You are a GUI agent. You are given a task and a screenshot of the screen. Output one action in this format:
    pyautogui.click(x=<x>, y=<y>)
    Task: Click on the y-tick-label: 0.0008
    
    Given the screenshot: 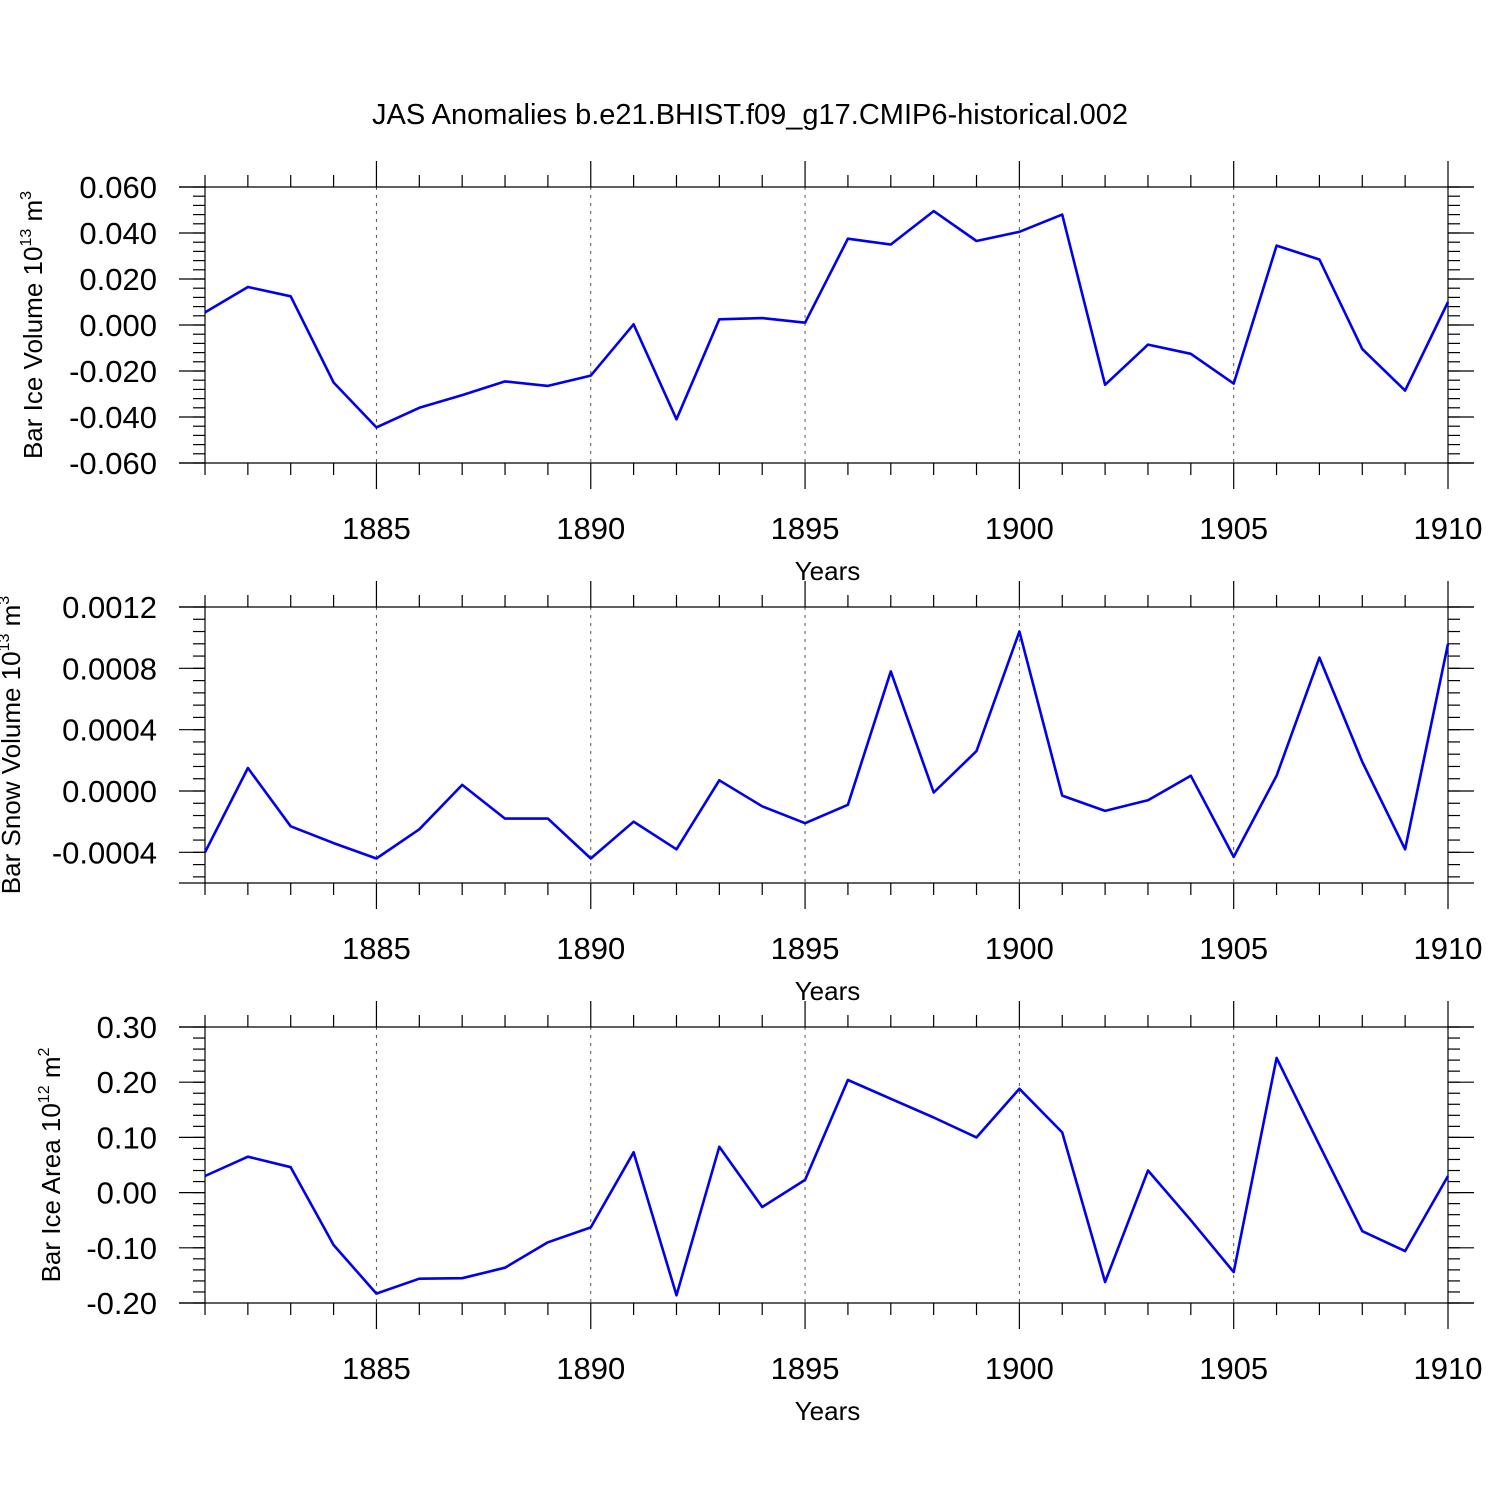 What is the action you would take?
    pyautogui.click(x=109, y=668)
    